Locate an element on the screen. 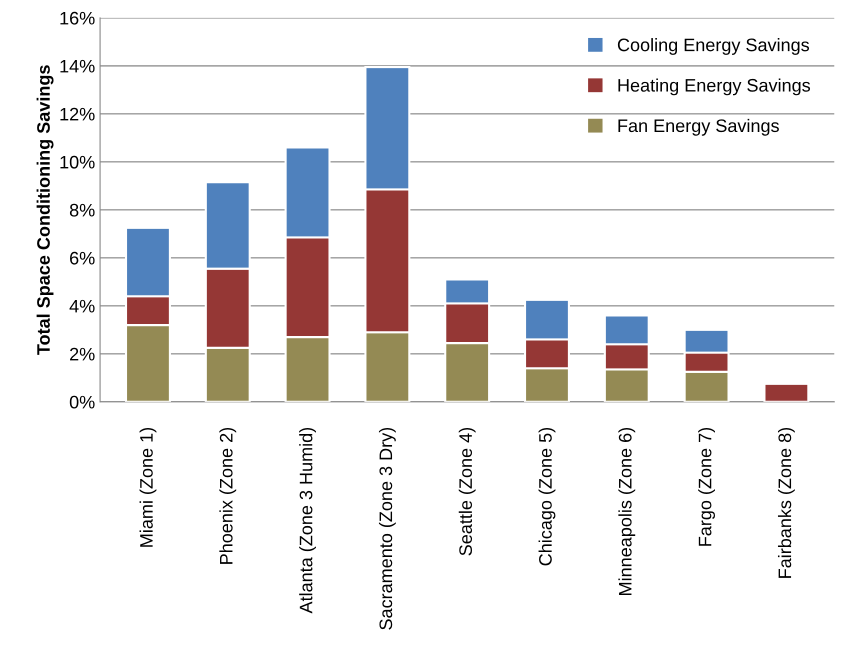 The image size is (841, 662). y-tick-label: 10% is located at coordinates (77, 162).